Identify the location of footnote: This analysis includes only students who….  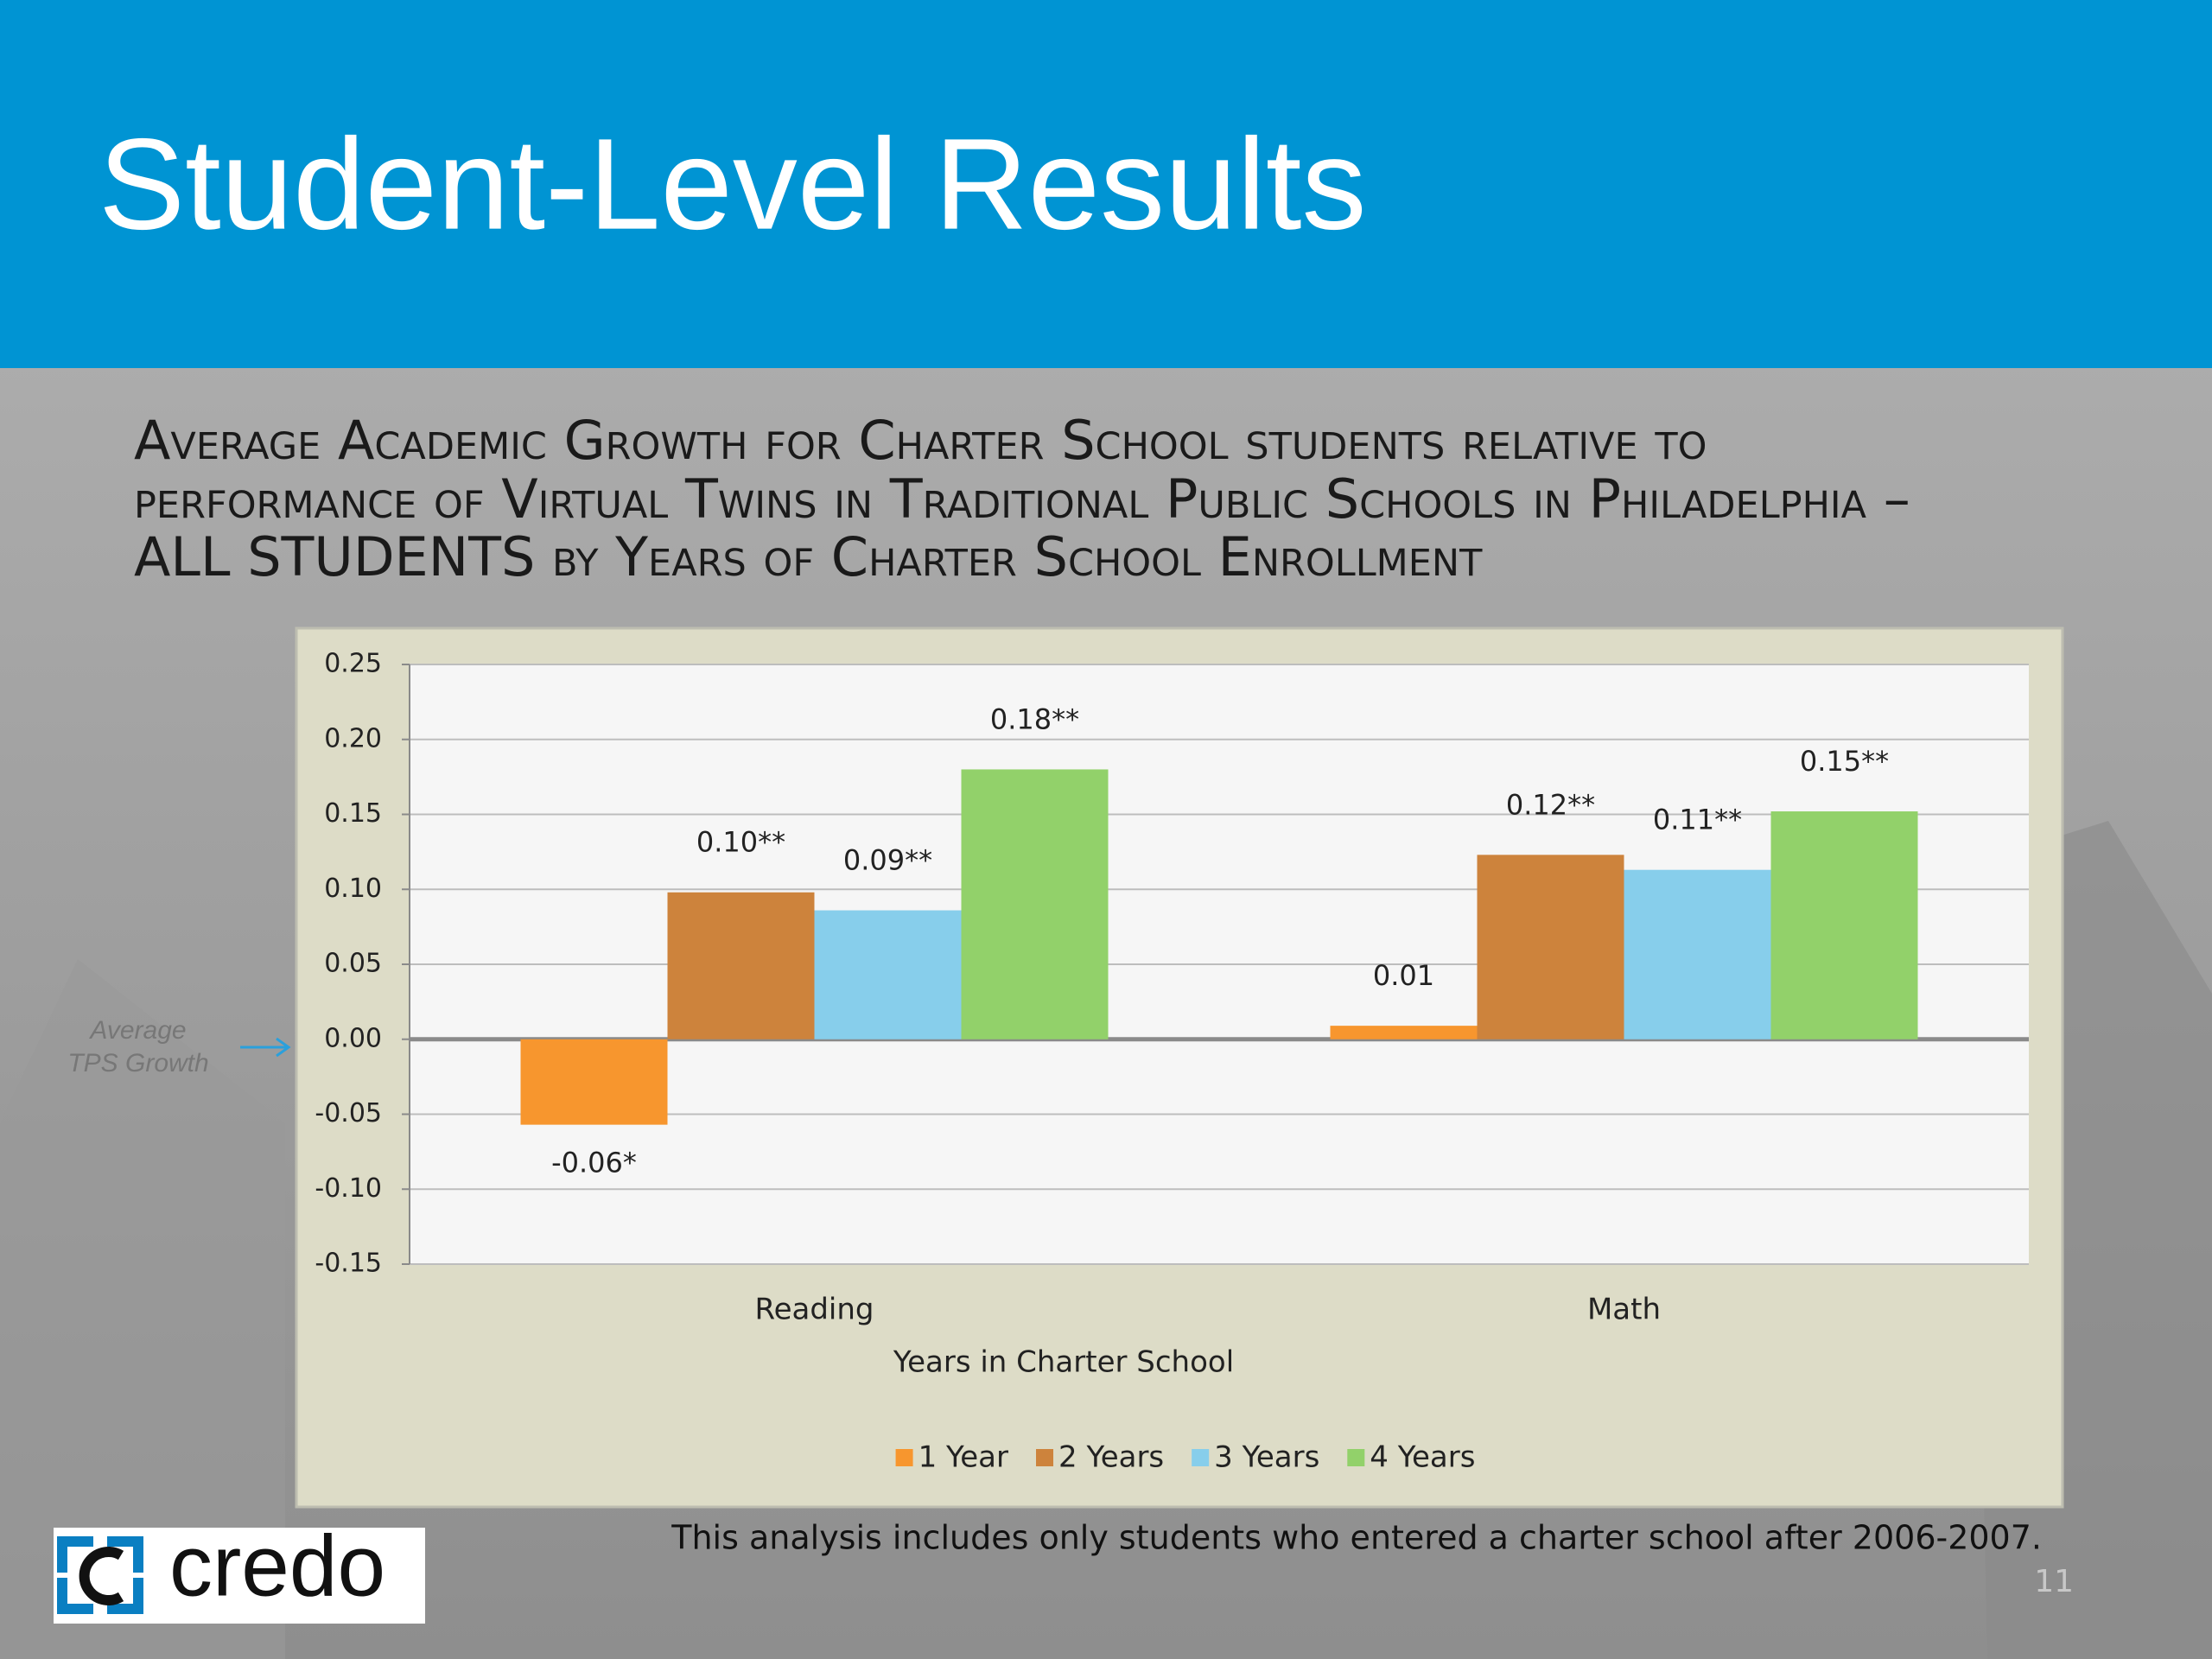
(1356, 1538).